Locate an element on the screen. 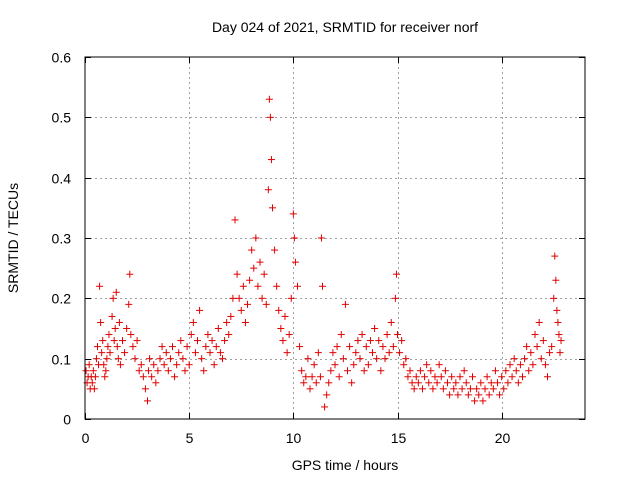  y-tick-label: 0.2 is located at coordinates (62, 299).